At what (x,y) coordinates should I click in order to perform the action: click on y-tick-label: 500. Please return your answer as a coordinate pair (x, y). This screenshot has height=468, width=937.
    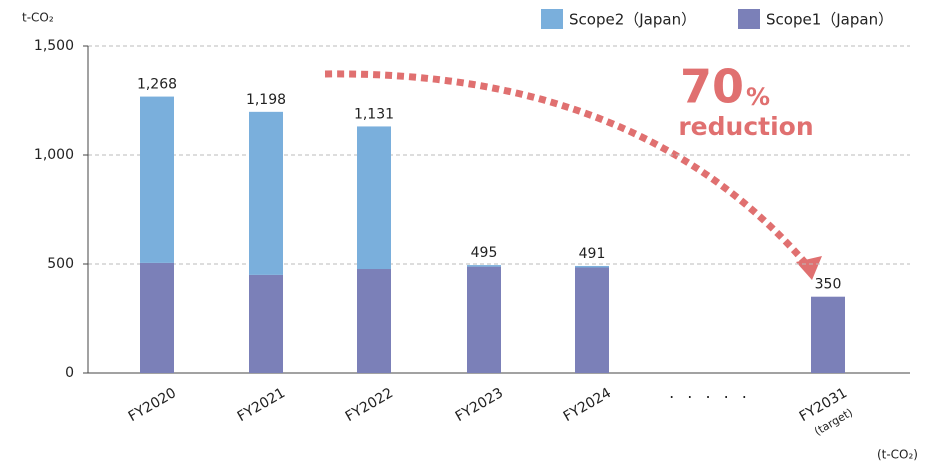
    Looking at the image, I should click on (60, 264).